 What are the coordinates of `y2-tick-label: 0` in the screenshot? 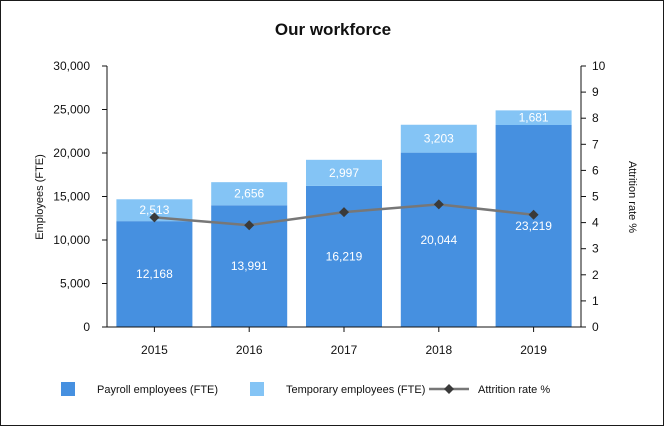 It's located at (595, 327).